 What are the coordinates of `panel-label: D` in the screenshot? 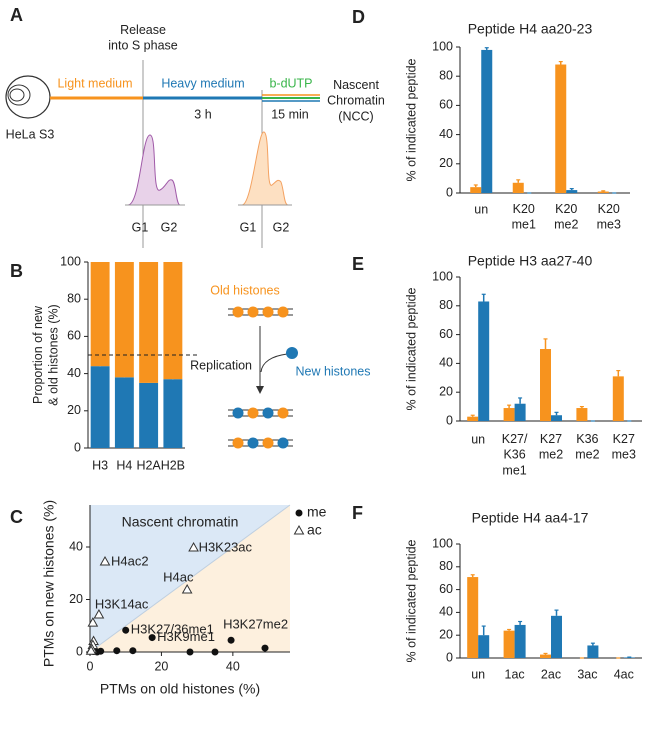 It's located at (358, 17).